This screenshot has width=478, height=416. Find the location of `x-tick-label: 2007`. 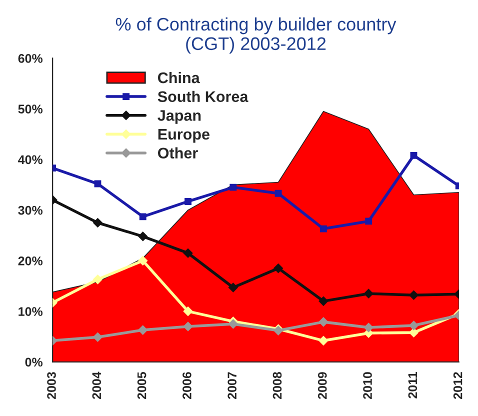

x-tick-label: 2007 is located at coordinates (232, 386).